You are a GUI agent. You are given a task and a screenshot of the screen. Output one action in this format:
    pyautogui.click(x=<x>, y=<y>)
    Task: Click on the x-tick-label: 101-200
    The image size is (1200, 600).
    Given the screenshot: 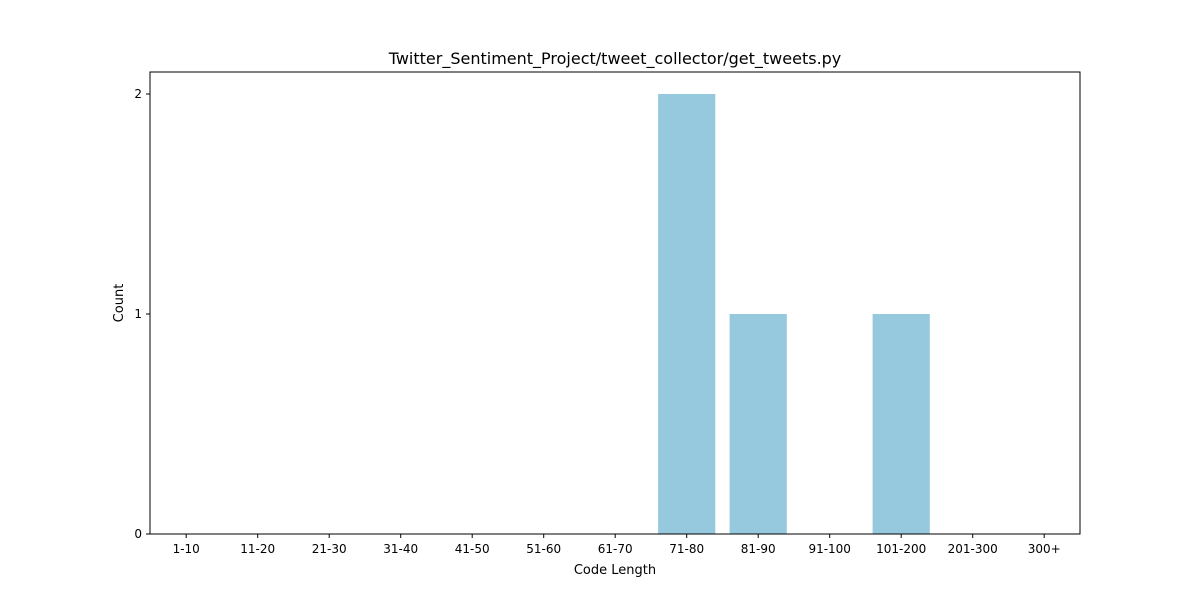 What is the action you would take?
    pyautogui.click(x=901, y=549)
    